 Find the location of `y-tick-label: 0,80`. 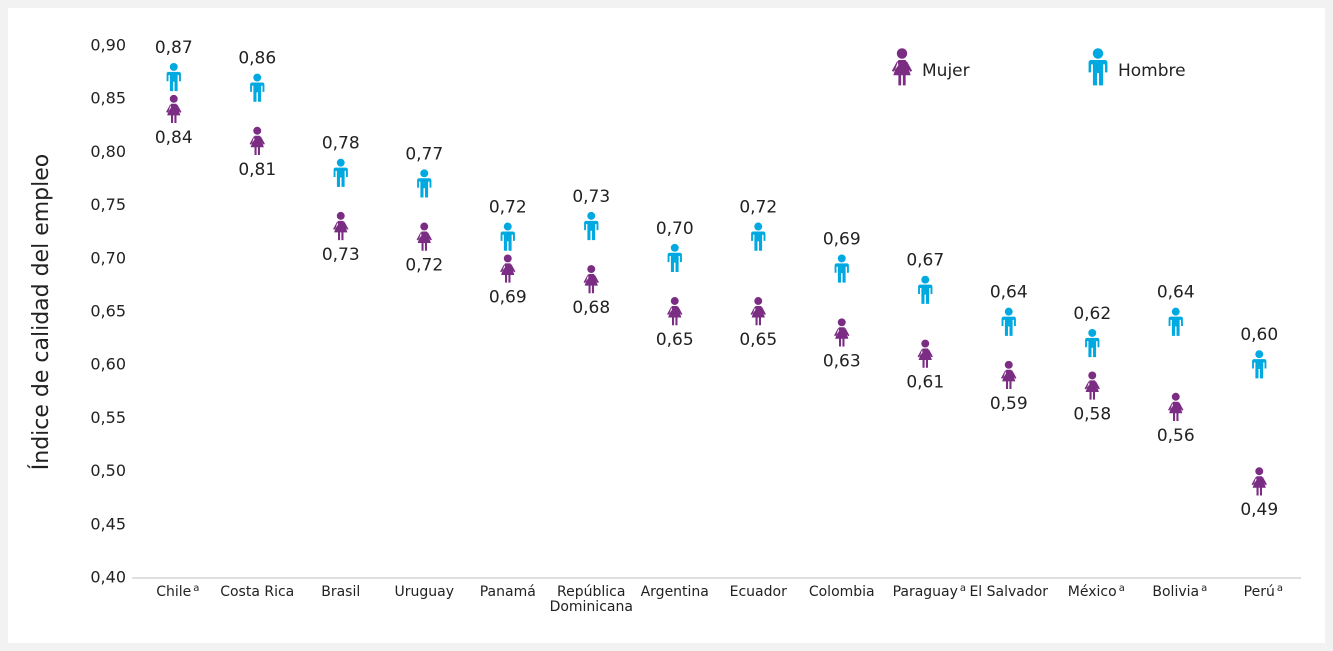

y-tick-label: 0,80 is located at coordinates (108, 151).